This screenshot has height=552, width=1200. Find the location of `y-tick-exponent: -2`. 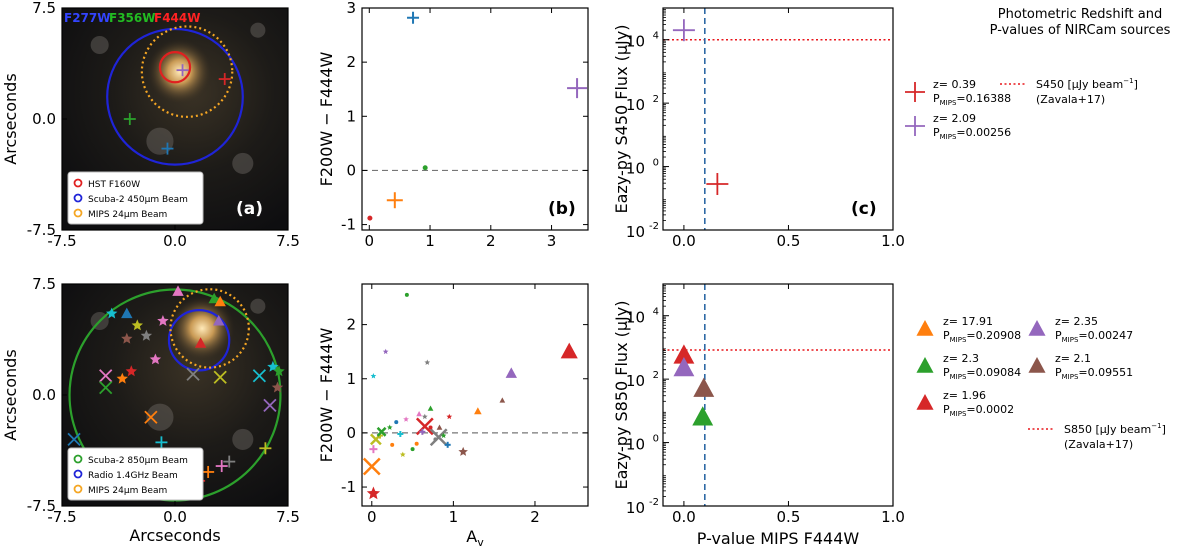

y-tick-exponent: -2 is located at coordinates (654, 226).